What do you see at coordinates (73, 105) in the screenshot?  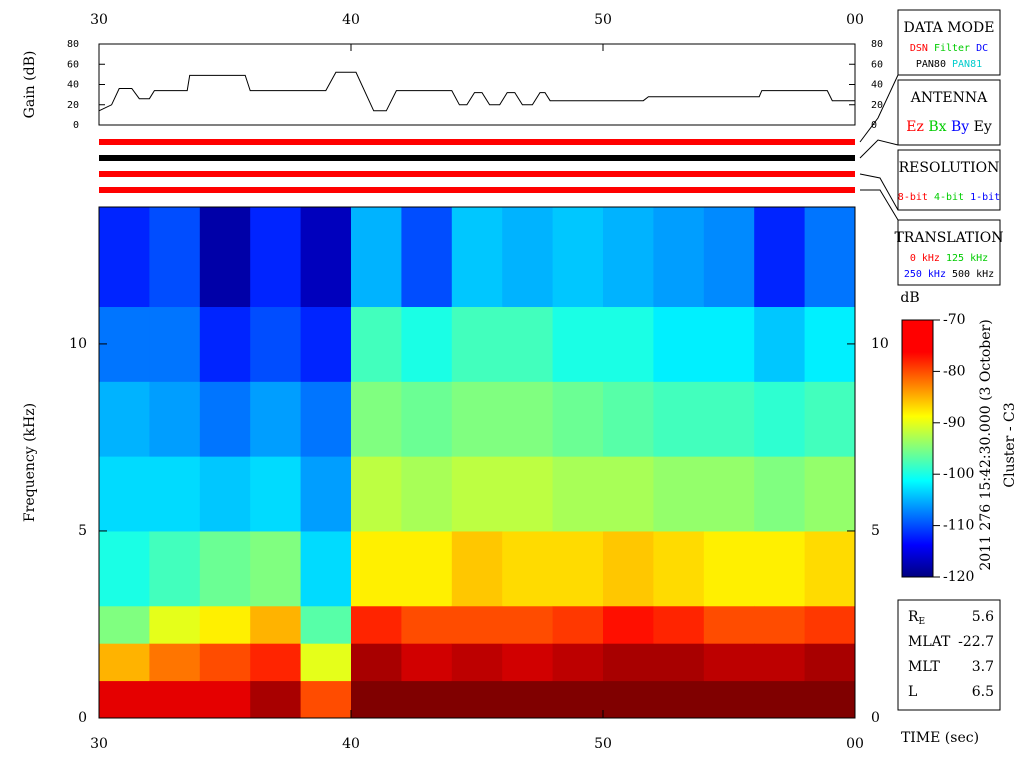 I see `y-tick-label: 20` at bounding box center [73, 105].